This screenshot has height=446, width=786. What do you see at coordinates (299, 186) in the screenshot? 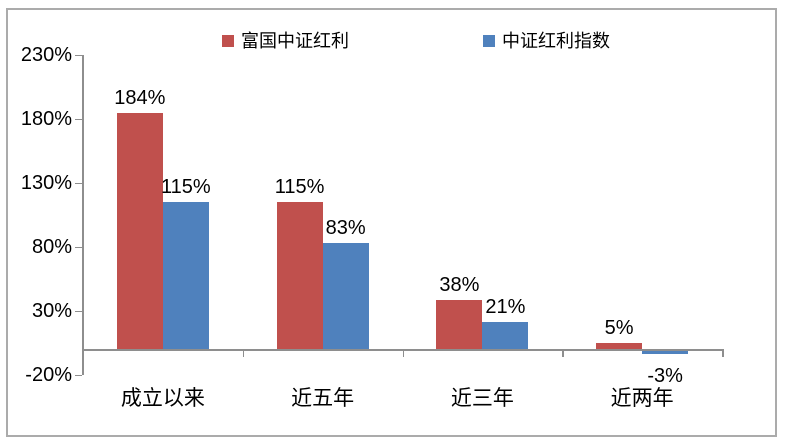
I see `value-label-fund-1: 115%` at bounding box center [299, 186].